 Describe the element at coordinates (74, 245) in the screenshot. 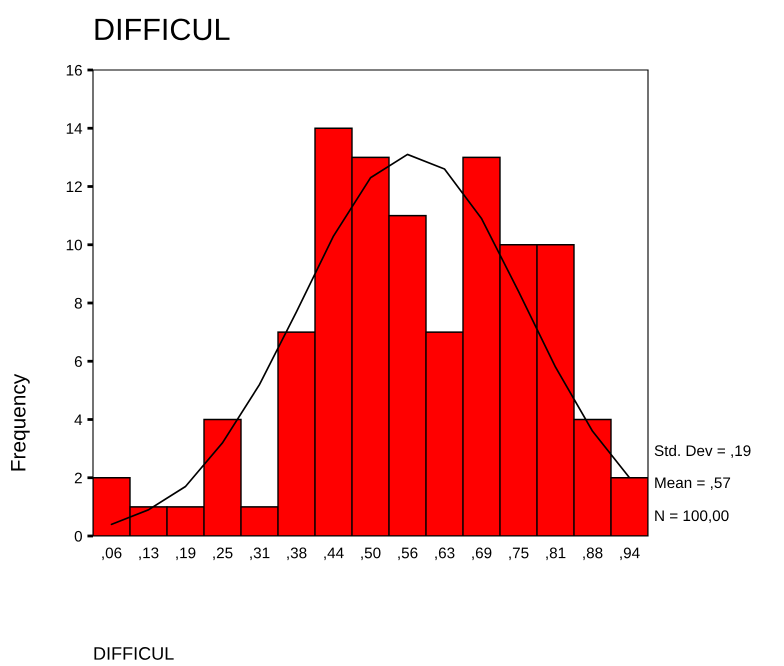

I see `y-tick-label: 10` at that location.